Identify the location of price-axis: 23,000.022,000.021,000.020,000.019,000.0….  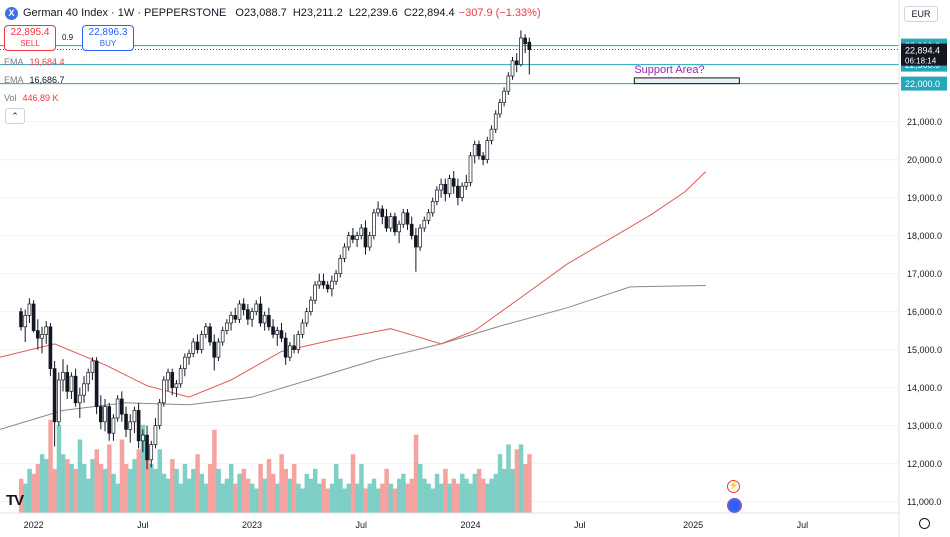
(924, 274).